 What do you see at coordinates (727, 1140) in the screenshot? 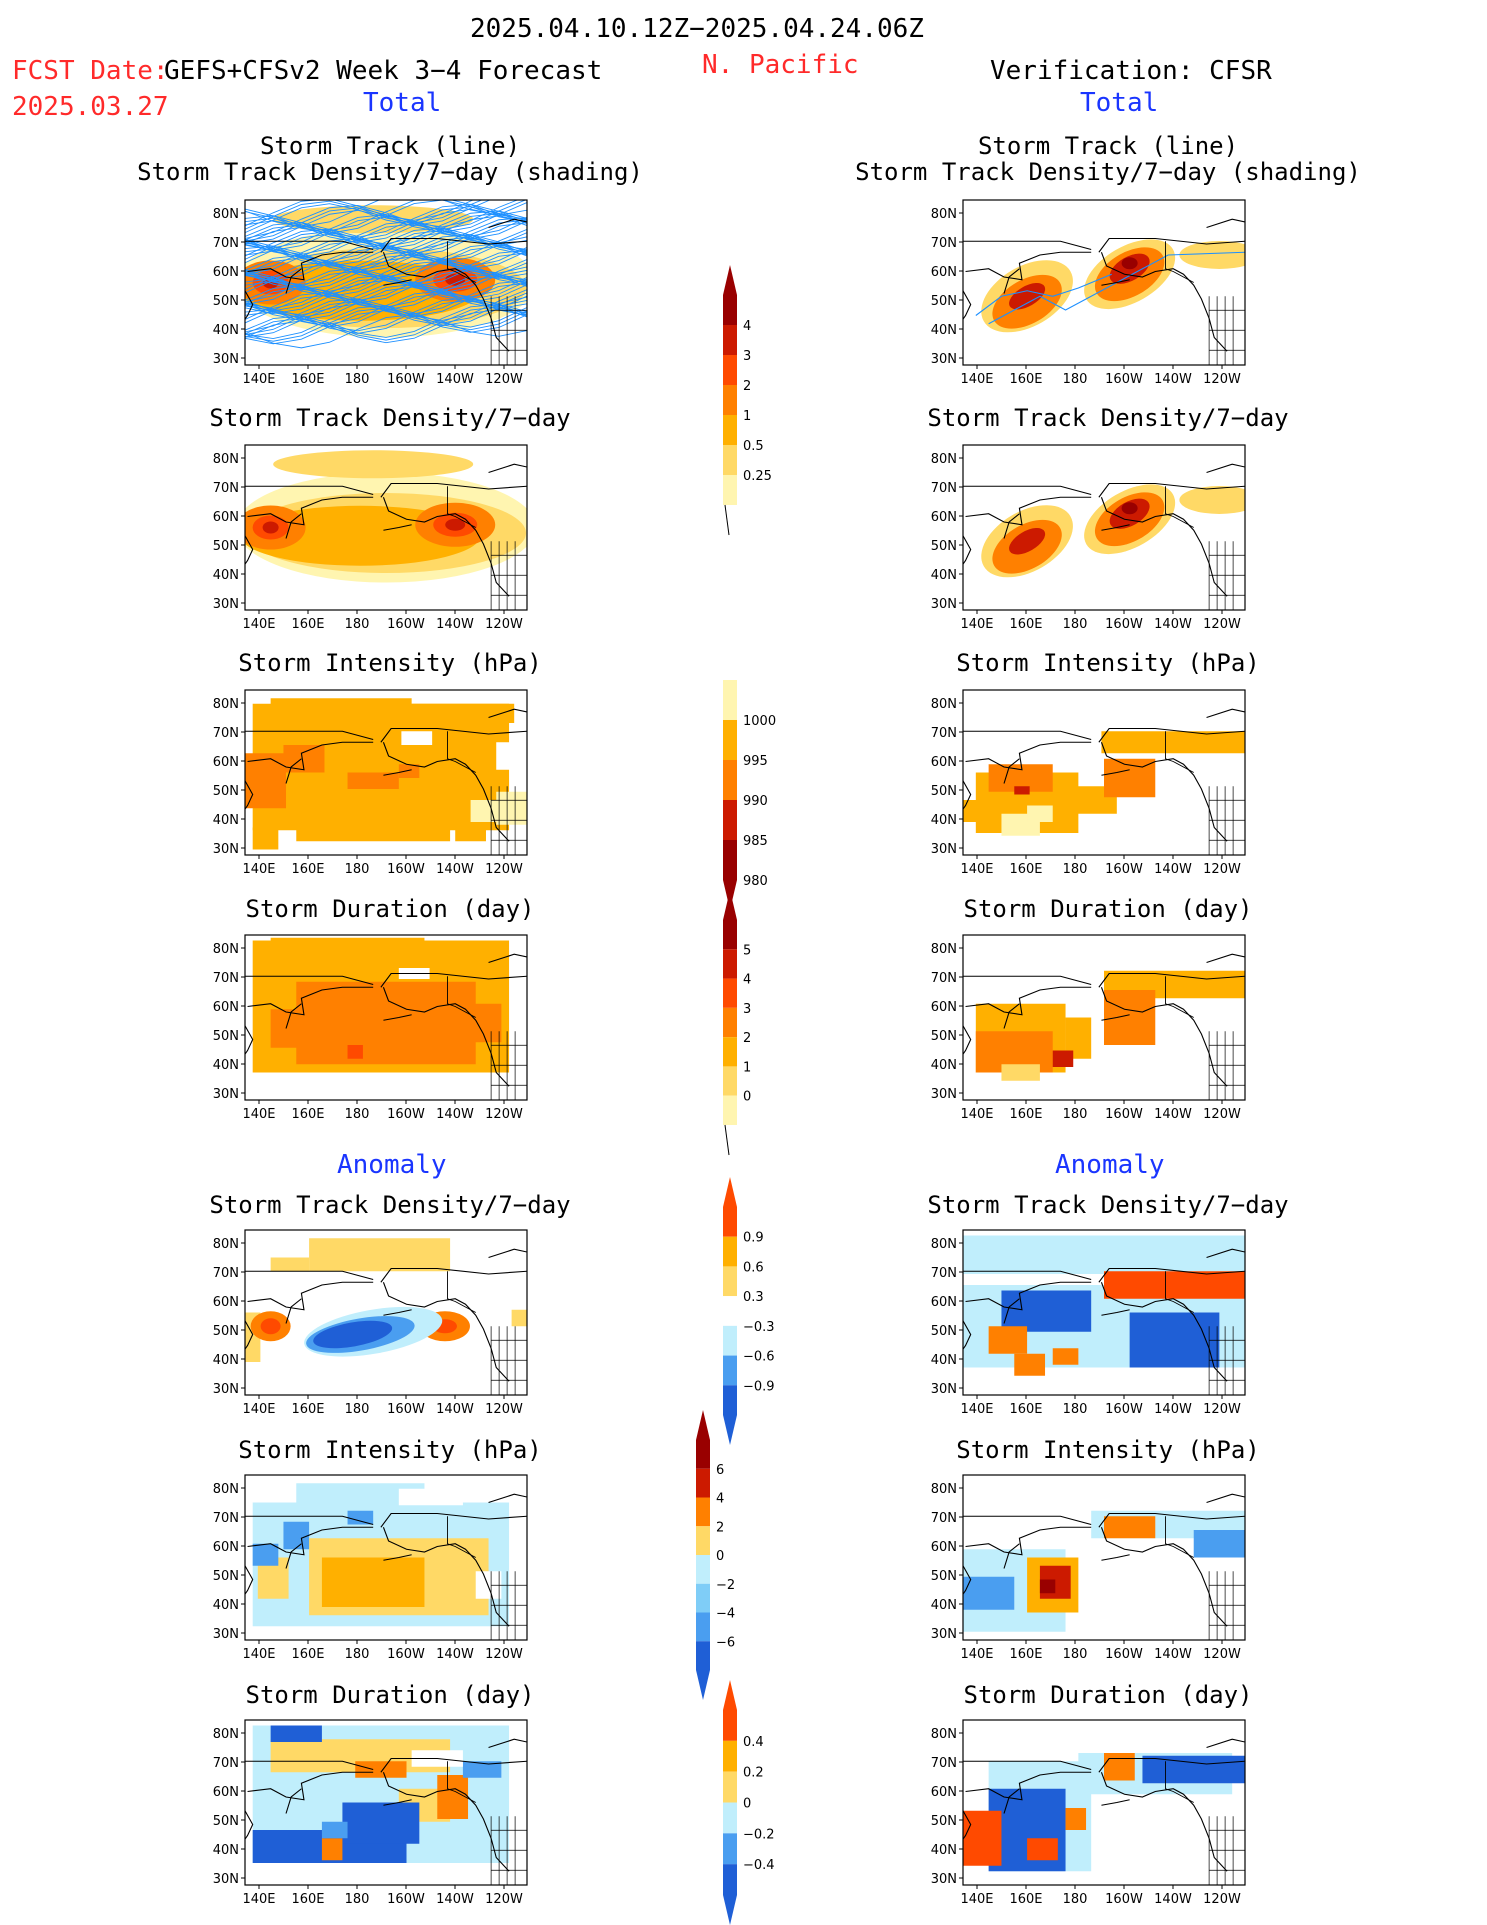
I see `colorbar-line` at bounding box center [727, 1140].